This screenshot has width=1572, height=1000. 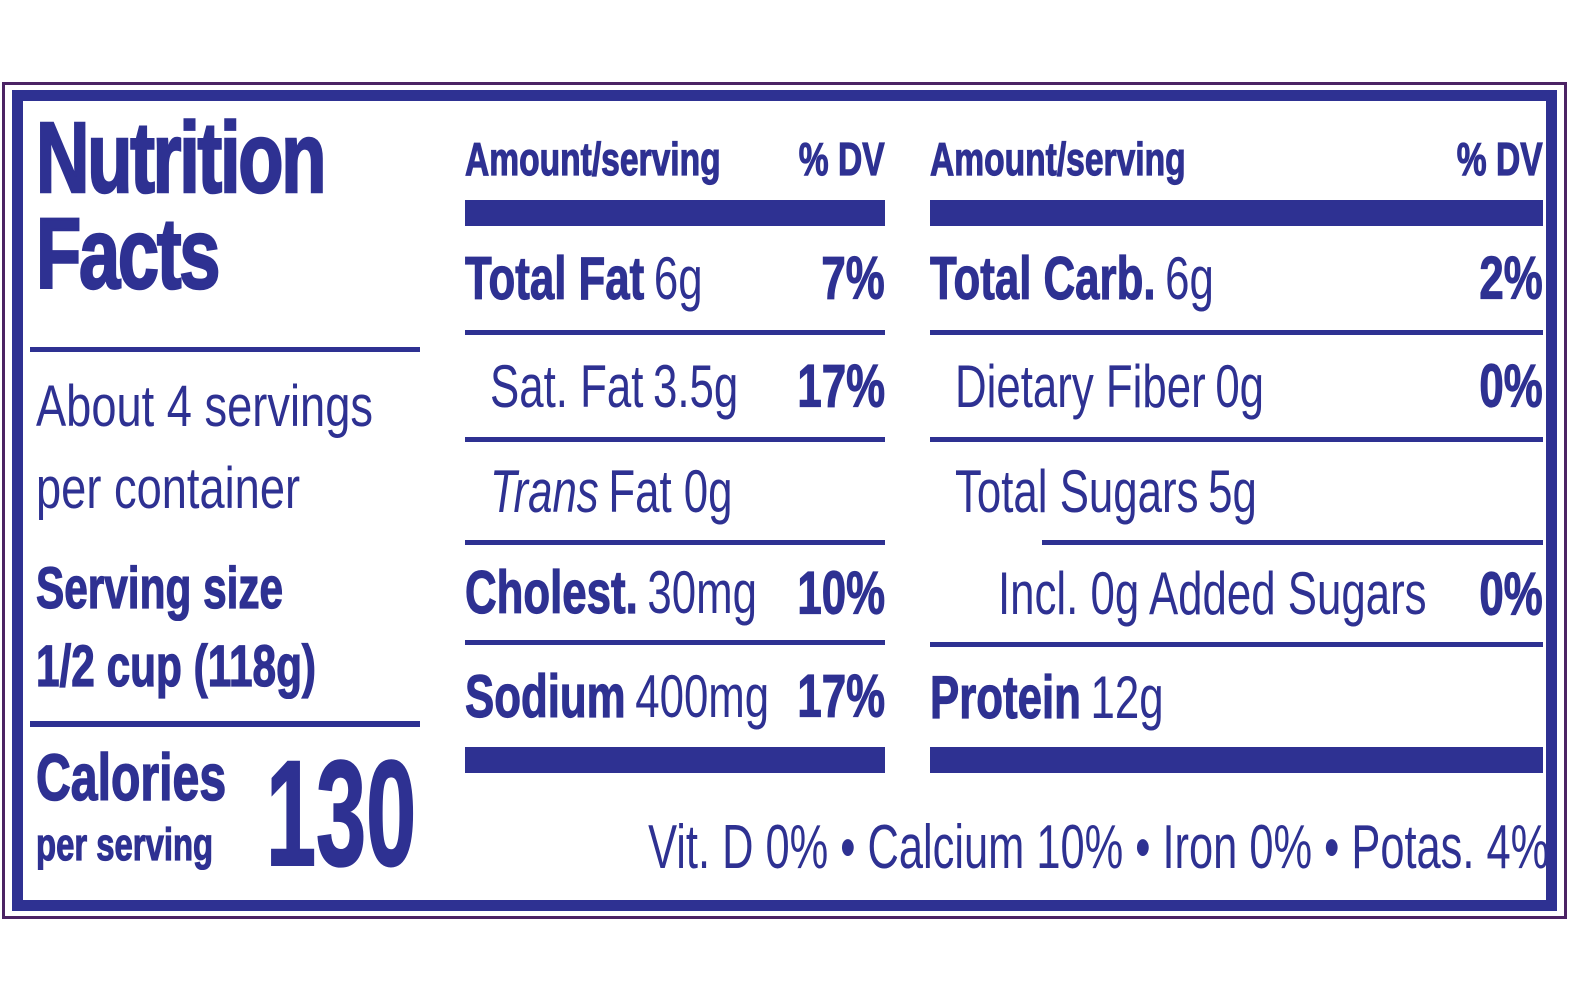 What do you see at coordinates (1292, 542) in the screenshot?
I see `indented-divider` at bounding box center [1292, 542].